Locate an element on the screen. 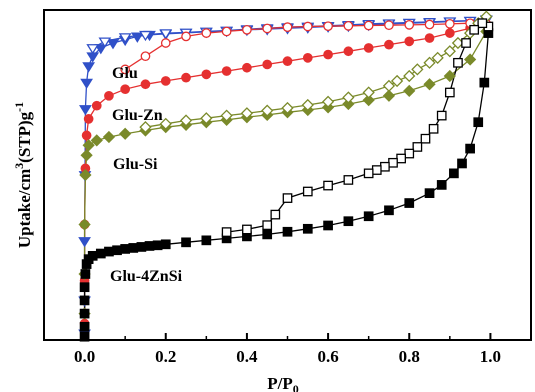 Image resolution: width=535 pixels, height=392 pixels. x-tick-label: 0.6 is located at coordinates (327, 356).